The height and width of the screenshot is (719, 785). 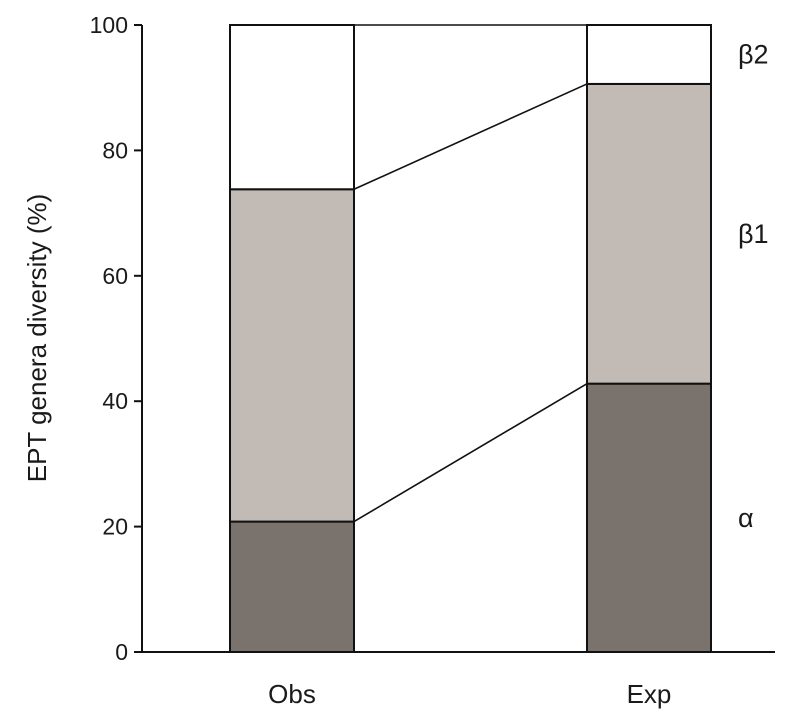 What do you see at coordinates (753, 54) in the screenshot?
I see `segment-label-3: β2` at bounding box center [753, 54].